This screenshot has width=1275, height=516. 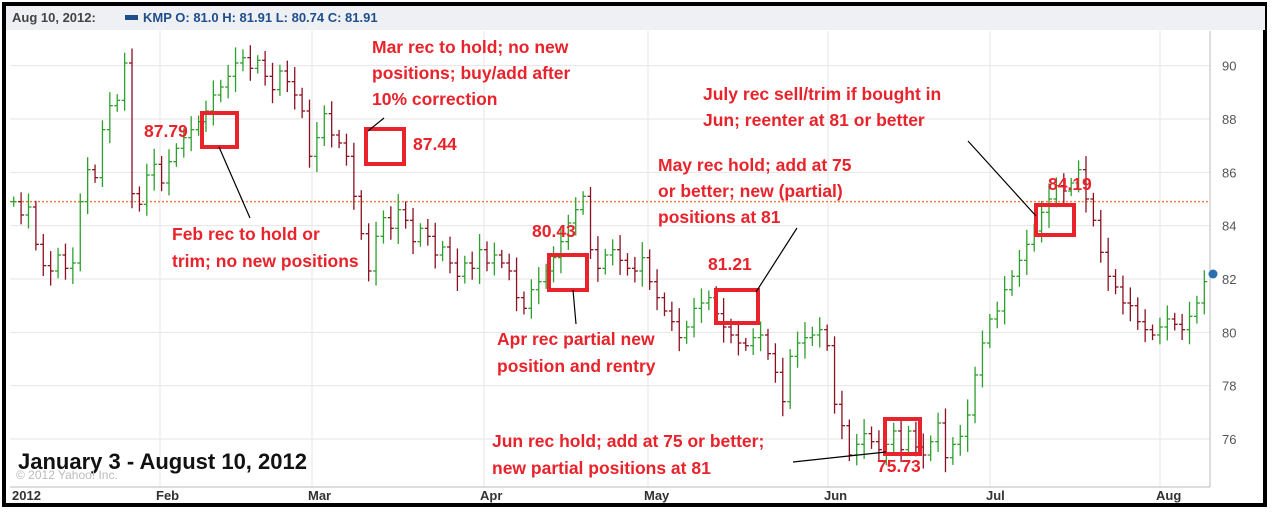 I want to click on x-tick-label: Apr, so click(x=491, y=495).